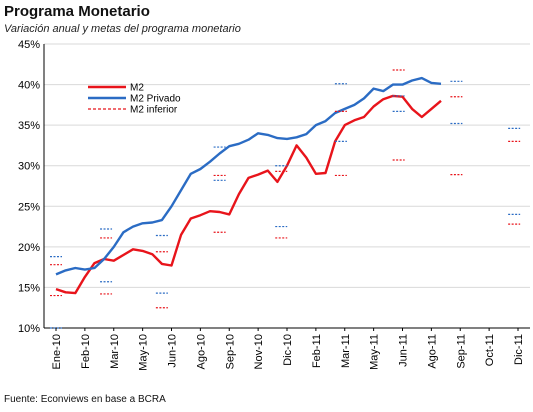 This screenshot has height=412, width=533. What do you see at coordinates (86, 351) in the screenshot?
I see `x-tick-label: Feb-10` at bounding box center [86, 351].